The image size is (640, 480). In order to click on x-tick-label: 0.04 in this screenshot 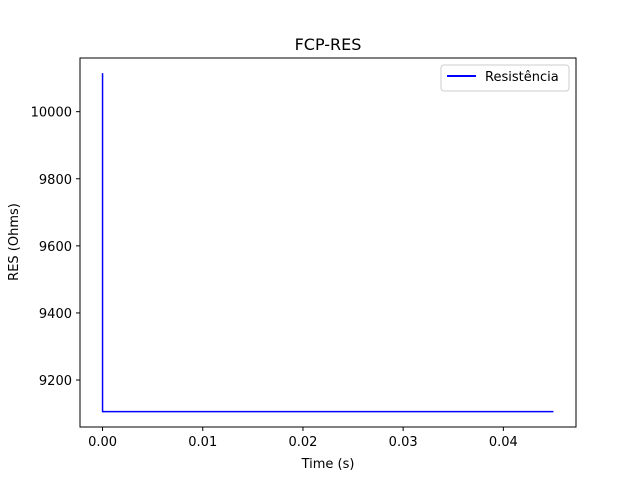, I will do `click(503, 442)`.